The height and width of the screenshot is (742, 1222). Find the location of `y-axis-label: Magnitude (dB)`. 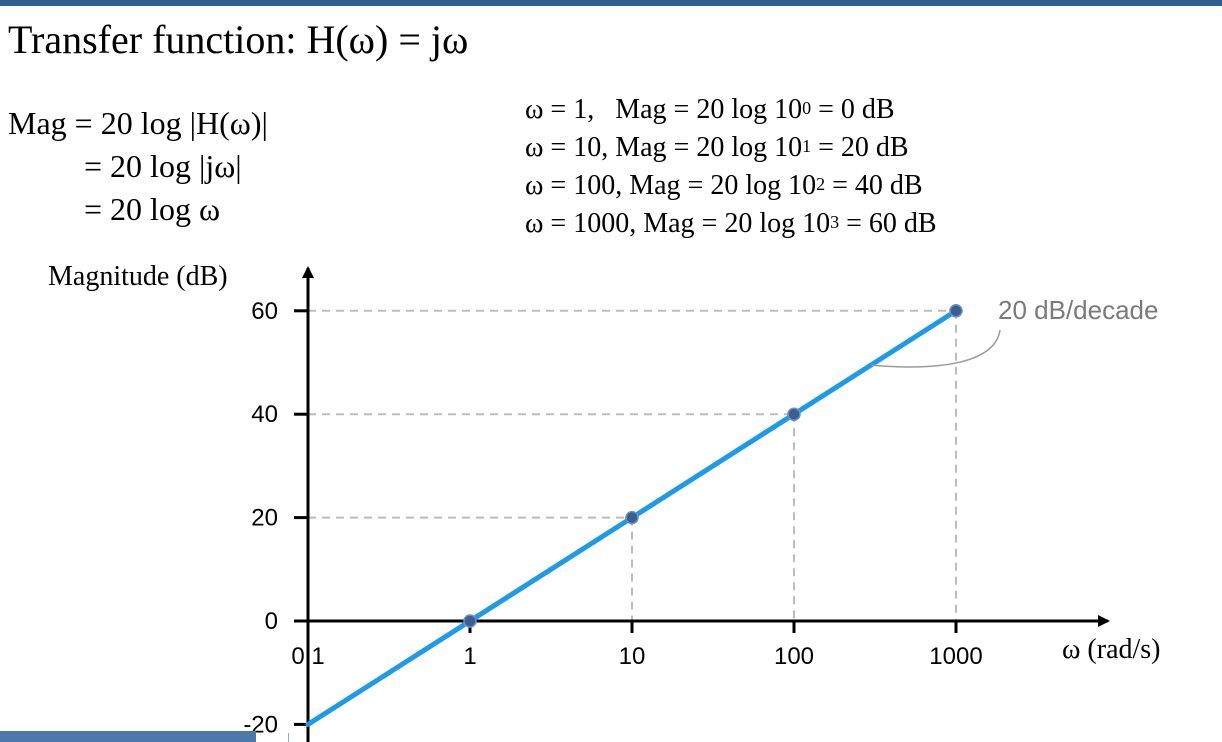

y-axis-label: Magnitude (dB) is located at coordinates (138, 276).